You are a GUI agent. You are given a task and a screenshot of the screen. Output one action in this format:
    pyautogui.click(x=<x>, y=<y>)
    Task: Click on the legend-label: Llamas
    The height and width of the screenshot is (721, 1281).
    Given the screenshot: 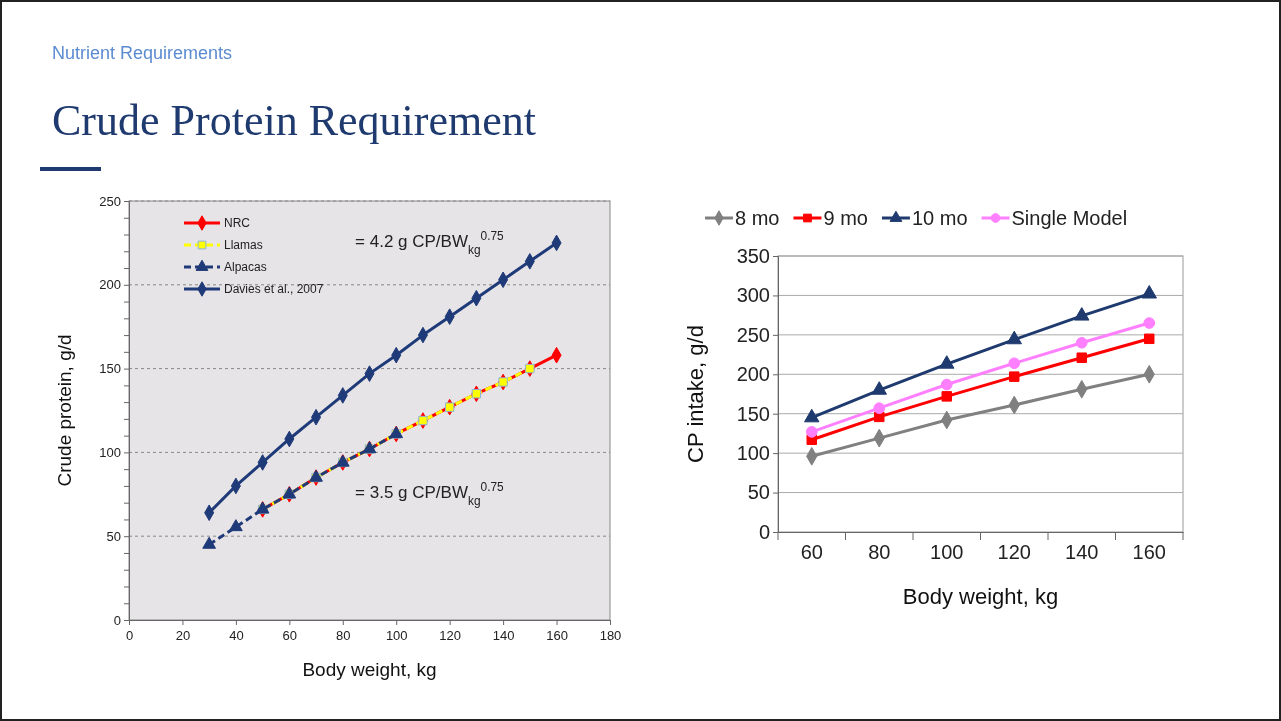 What is the action you would take?
    pyautogui.click(x=243, y=245)
    